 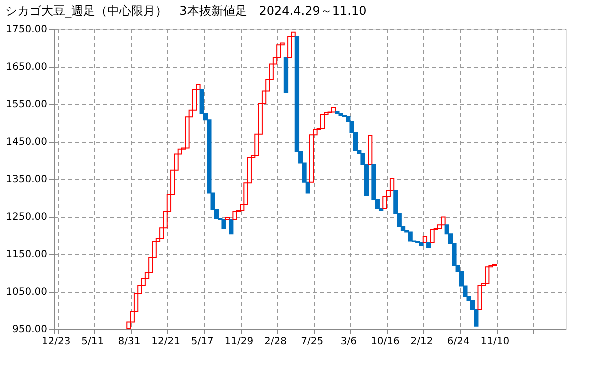 I want to click on x-tick-label: 6/24, so click(x=458, y=342).